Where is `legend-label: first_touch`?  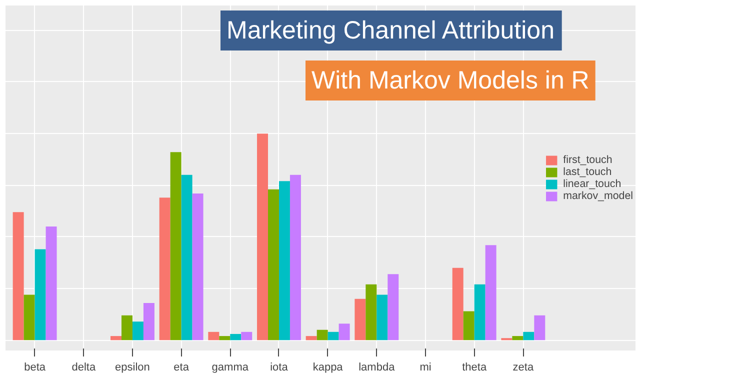 legend-label: first_touch is located at coordinates (587, 160).